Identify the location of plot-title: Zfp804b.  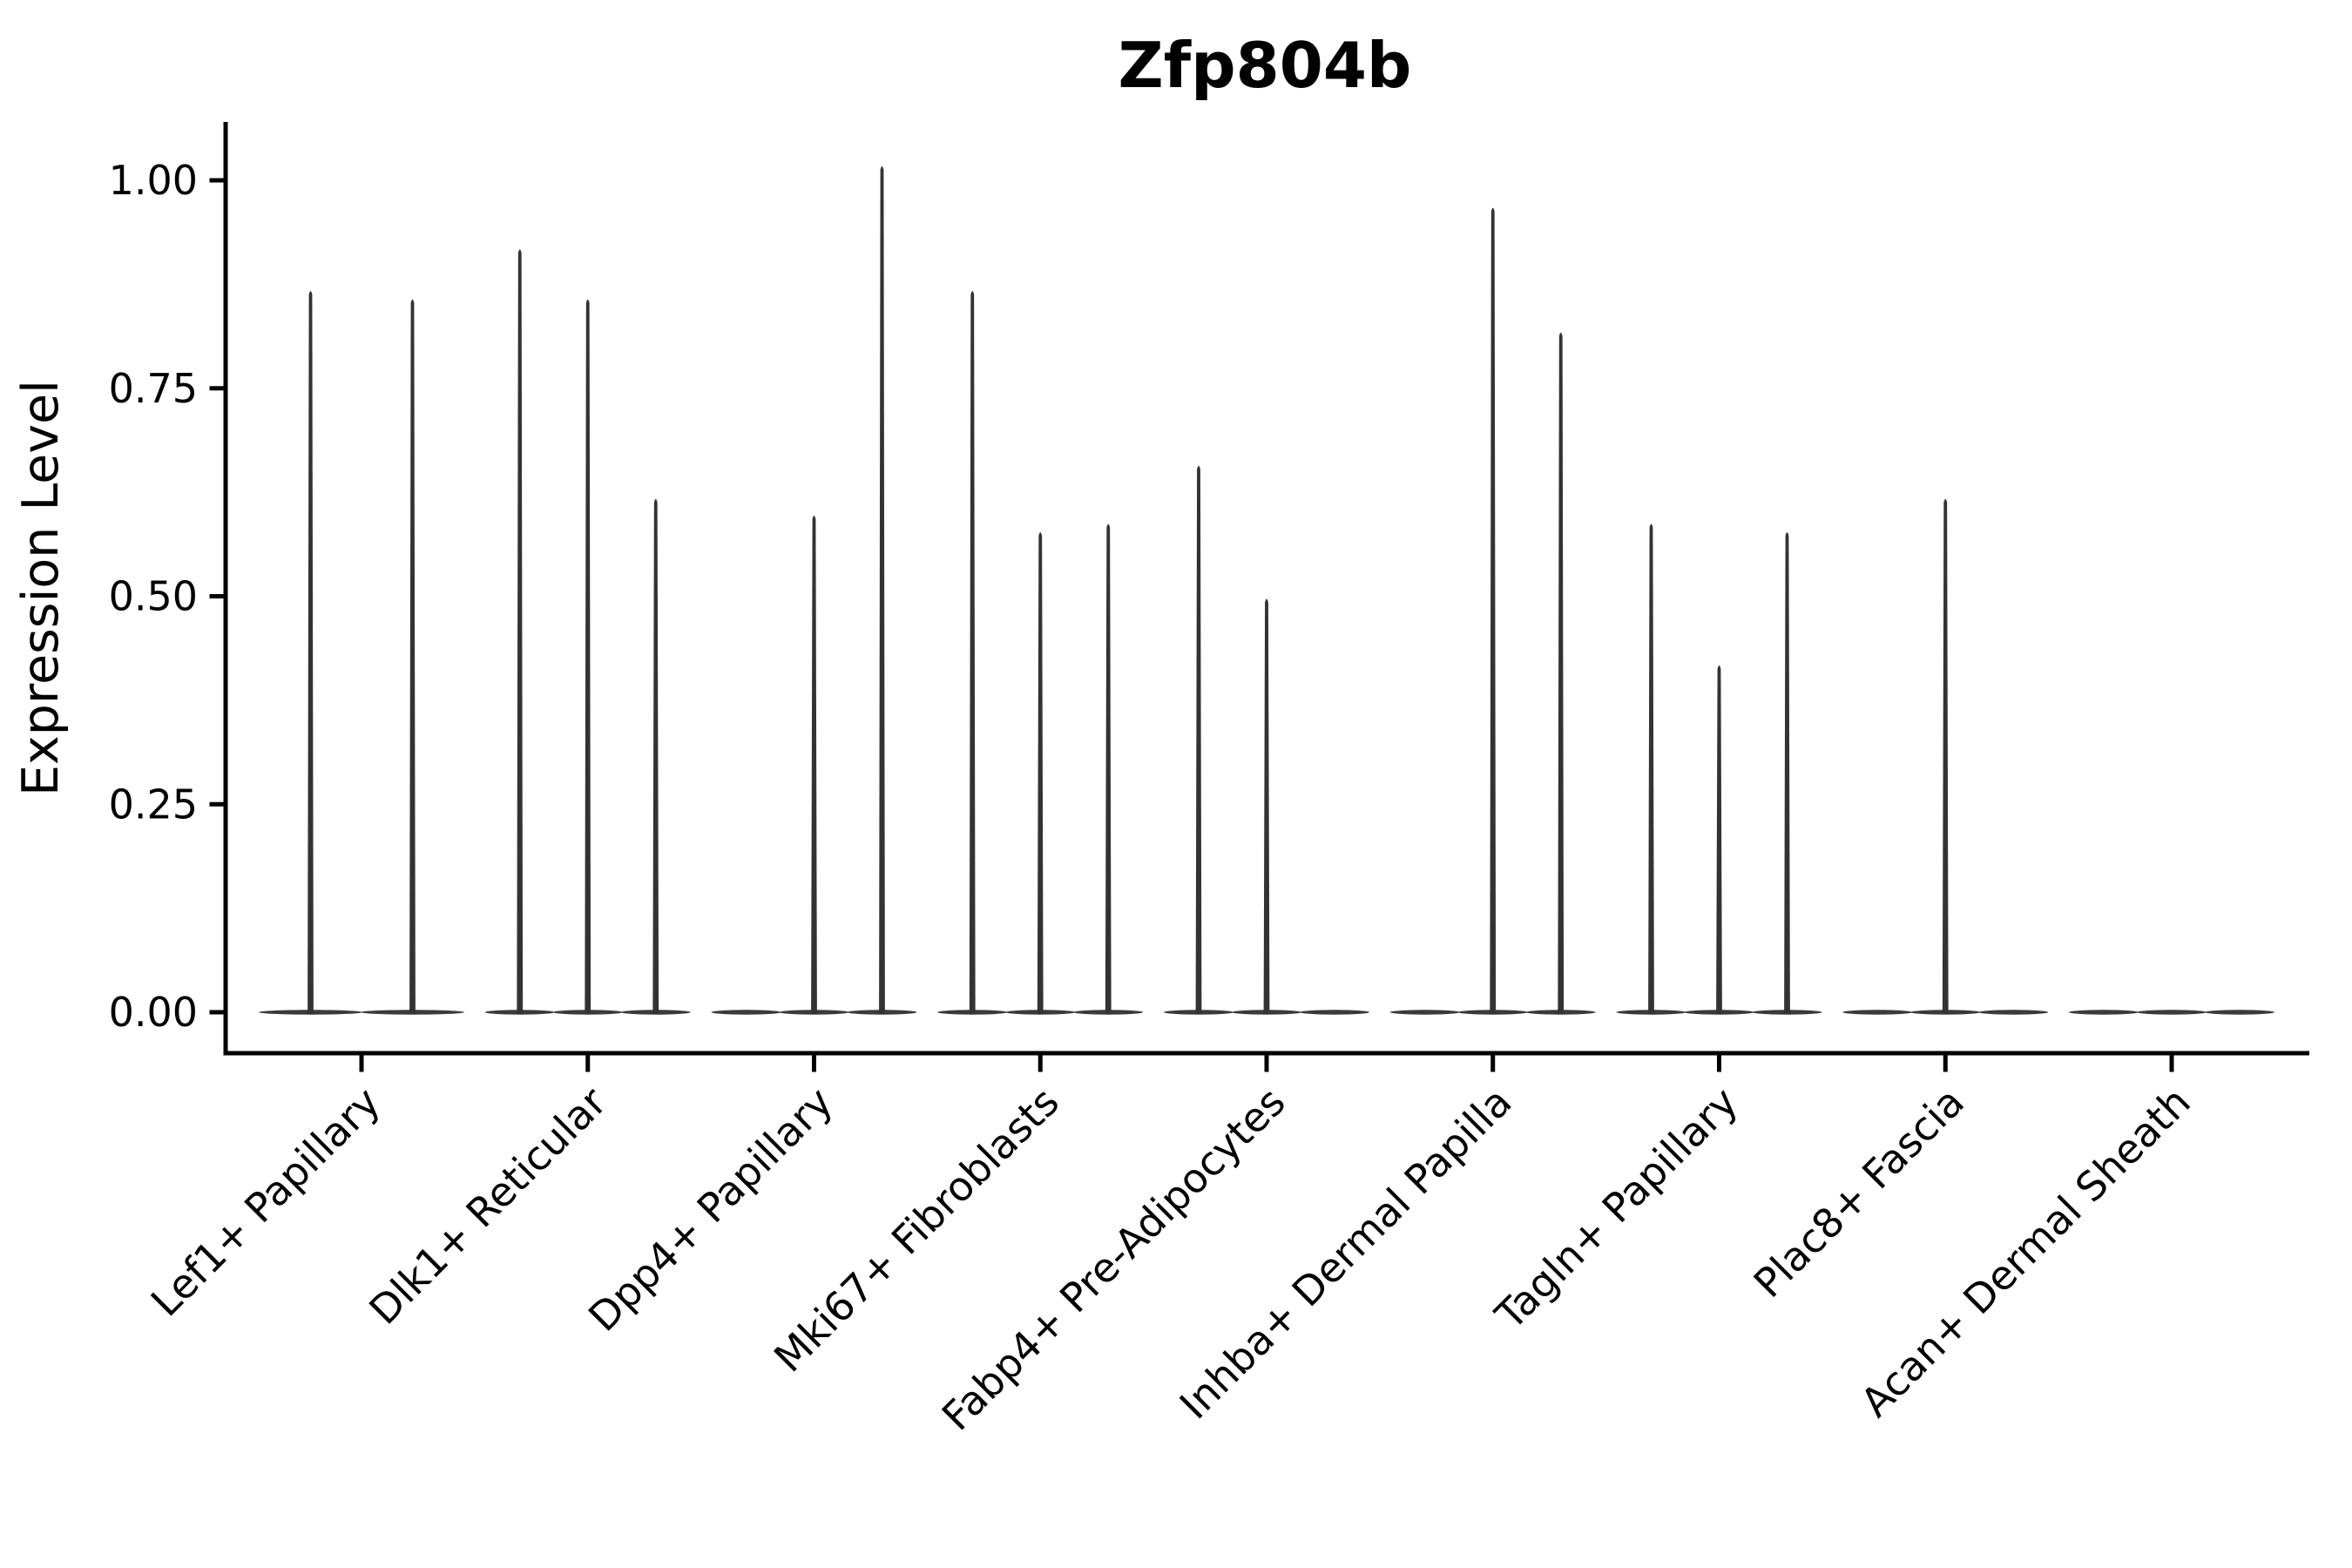
(1265, 66).